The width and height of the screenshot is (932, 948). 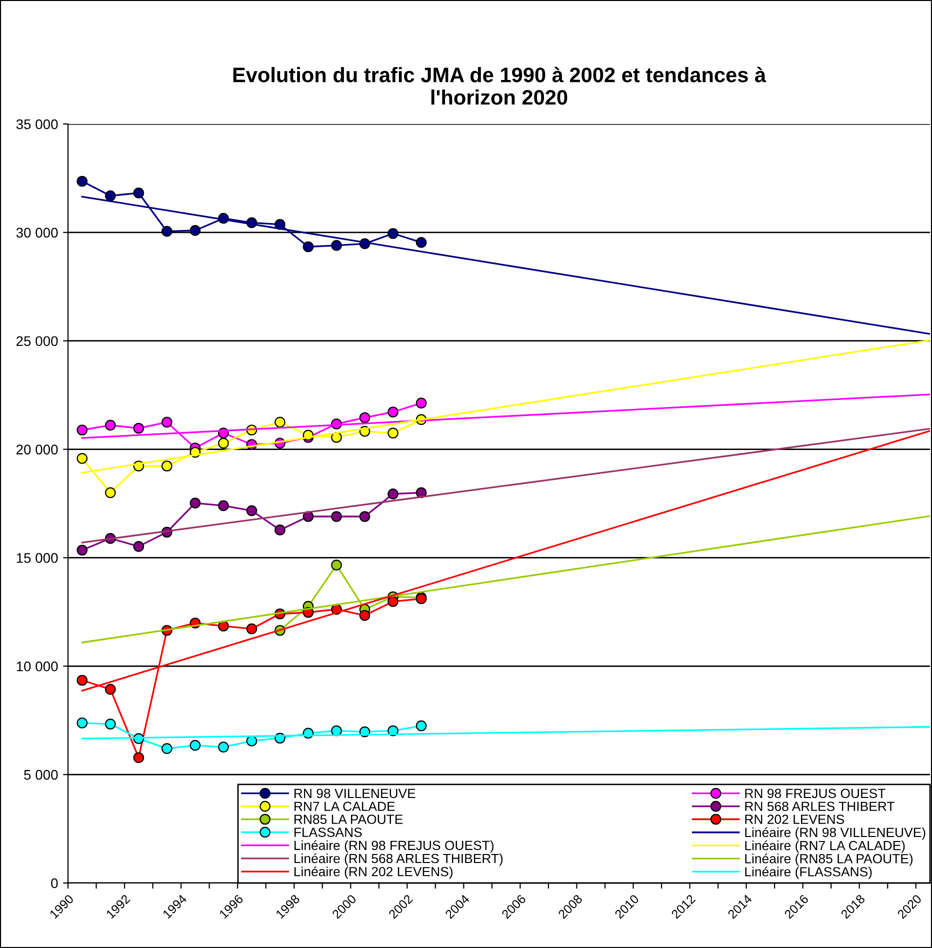 I want to click on legend-label: RN 202 LEVENS, so click(x=794, y=819).